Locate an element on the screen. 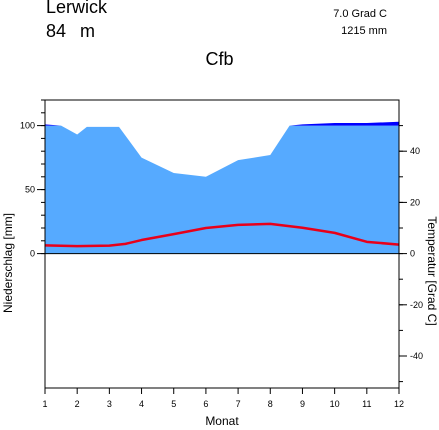 The height and width of the screenshot is (430, 439). right-tick-label: 20 is located at coordinates (415, 202).